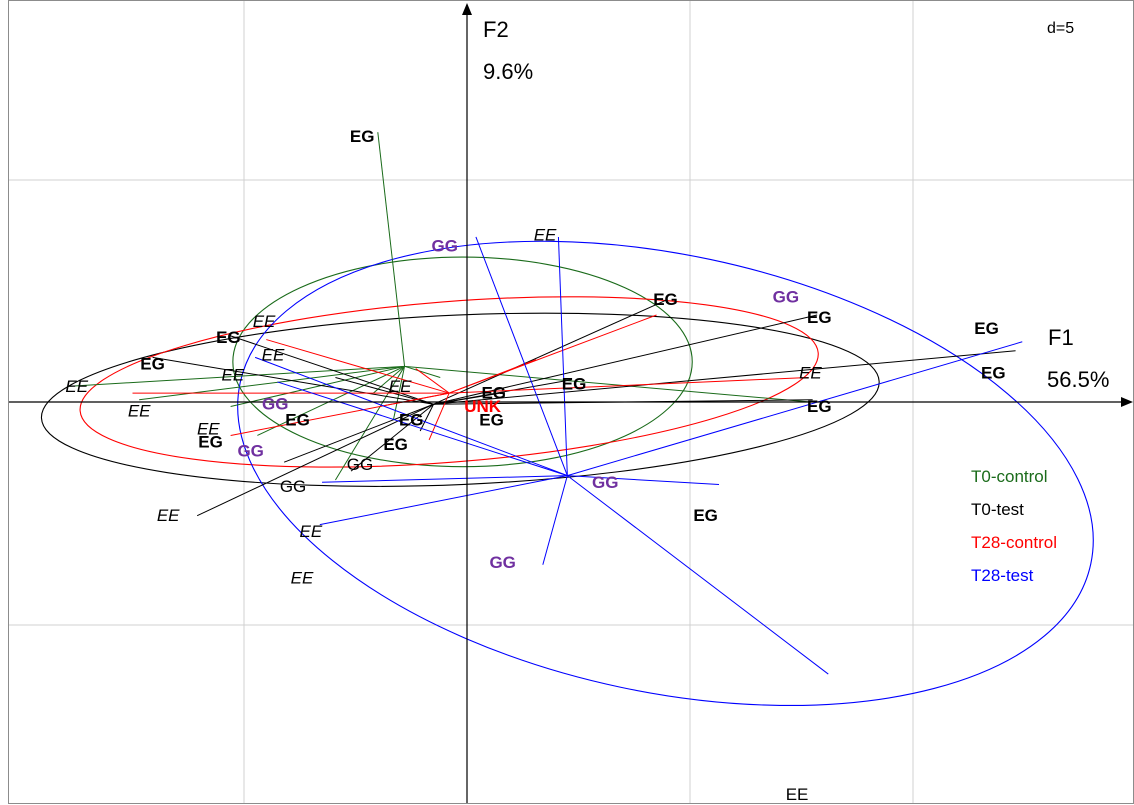  Describe the element at coordinates (264, 321) in the screenshot. I see `point-label-ee-16: EE` at that location.